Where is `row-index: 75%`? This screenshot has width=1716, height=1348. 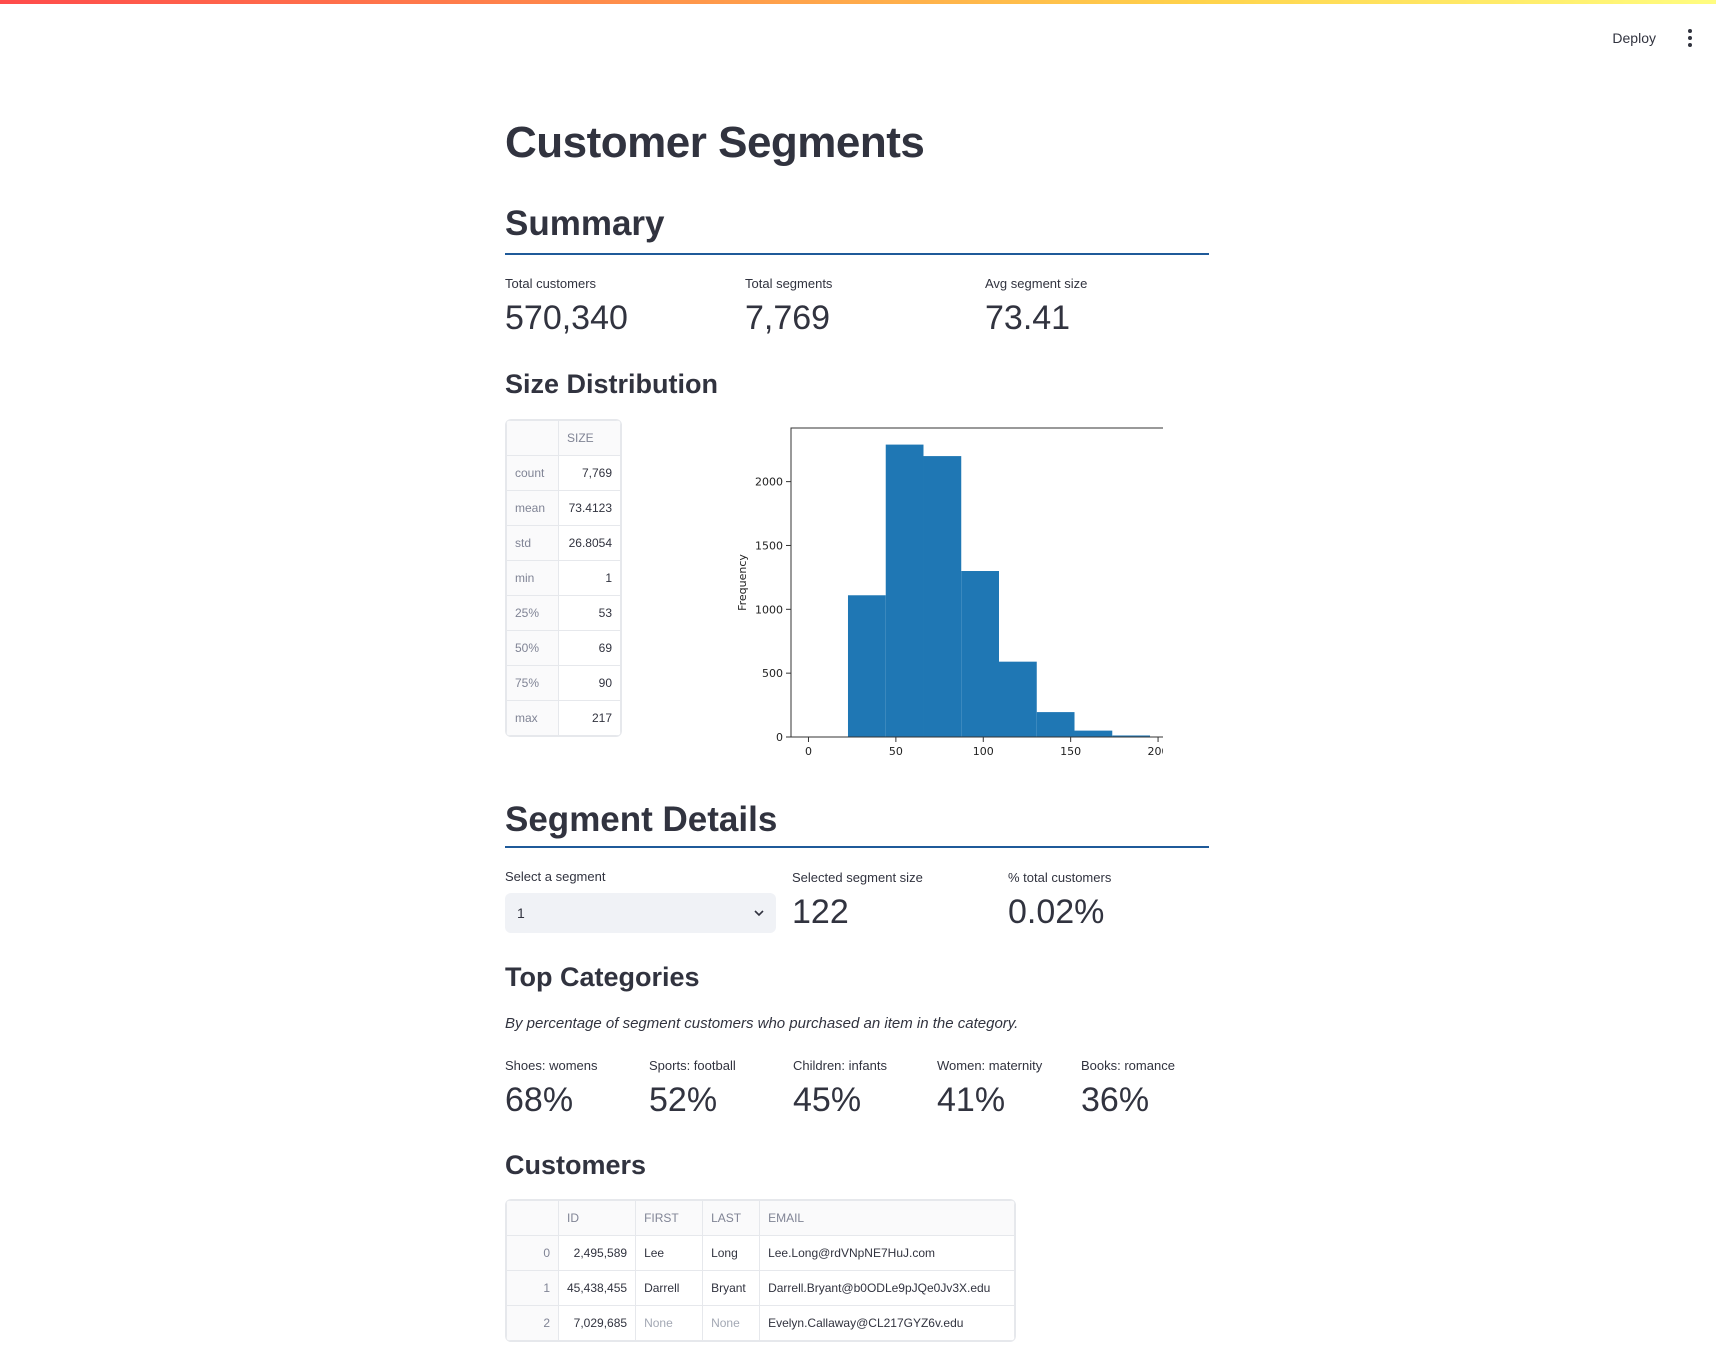
row-index: 75% is located at coordinates (532, 683).